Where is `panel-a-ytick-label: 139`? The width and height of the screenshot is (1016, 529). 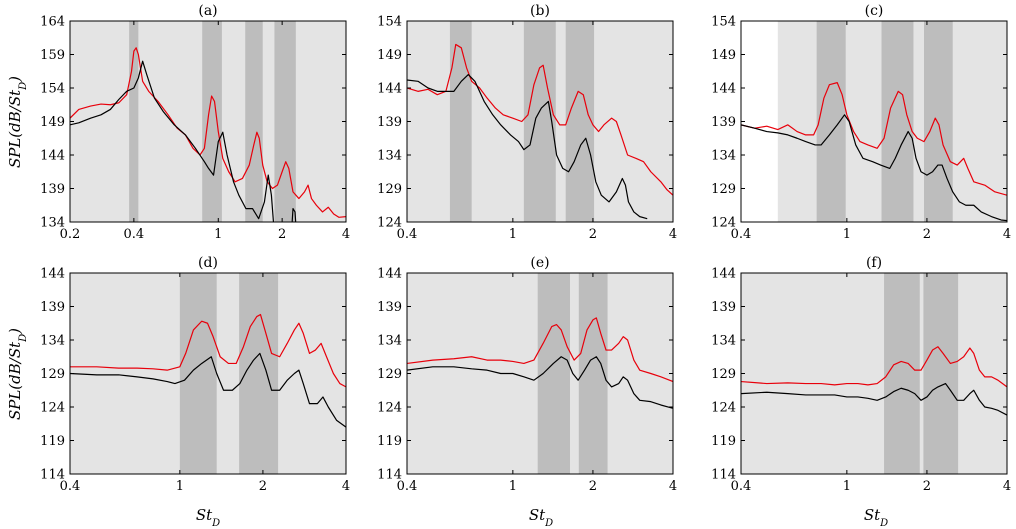 panel-a-ytick-label: 139 is located at coordinates (52, 189).